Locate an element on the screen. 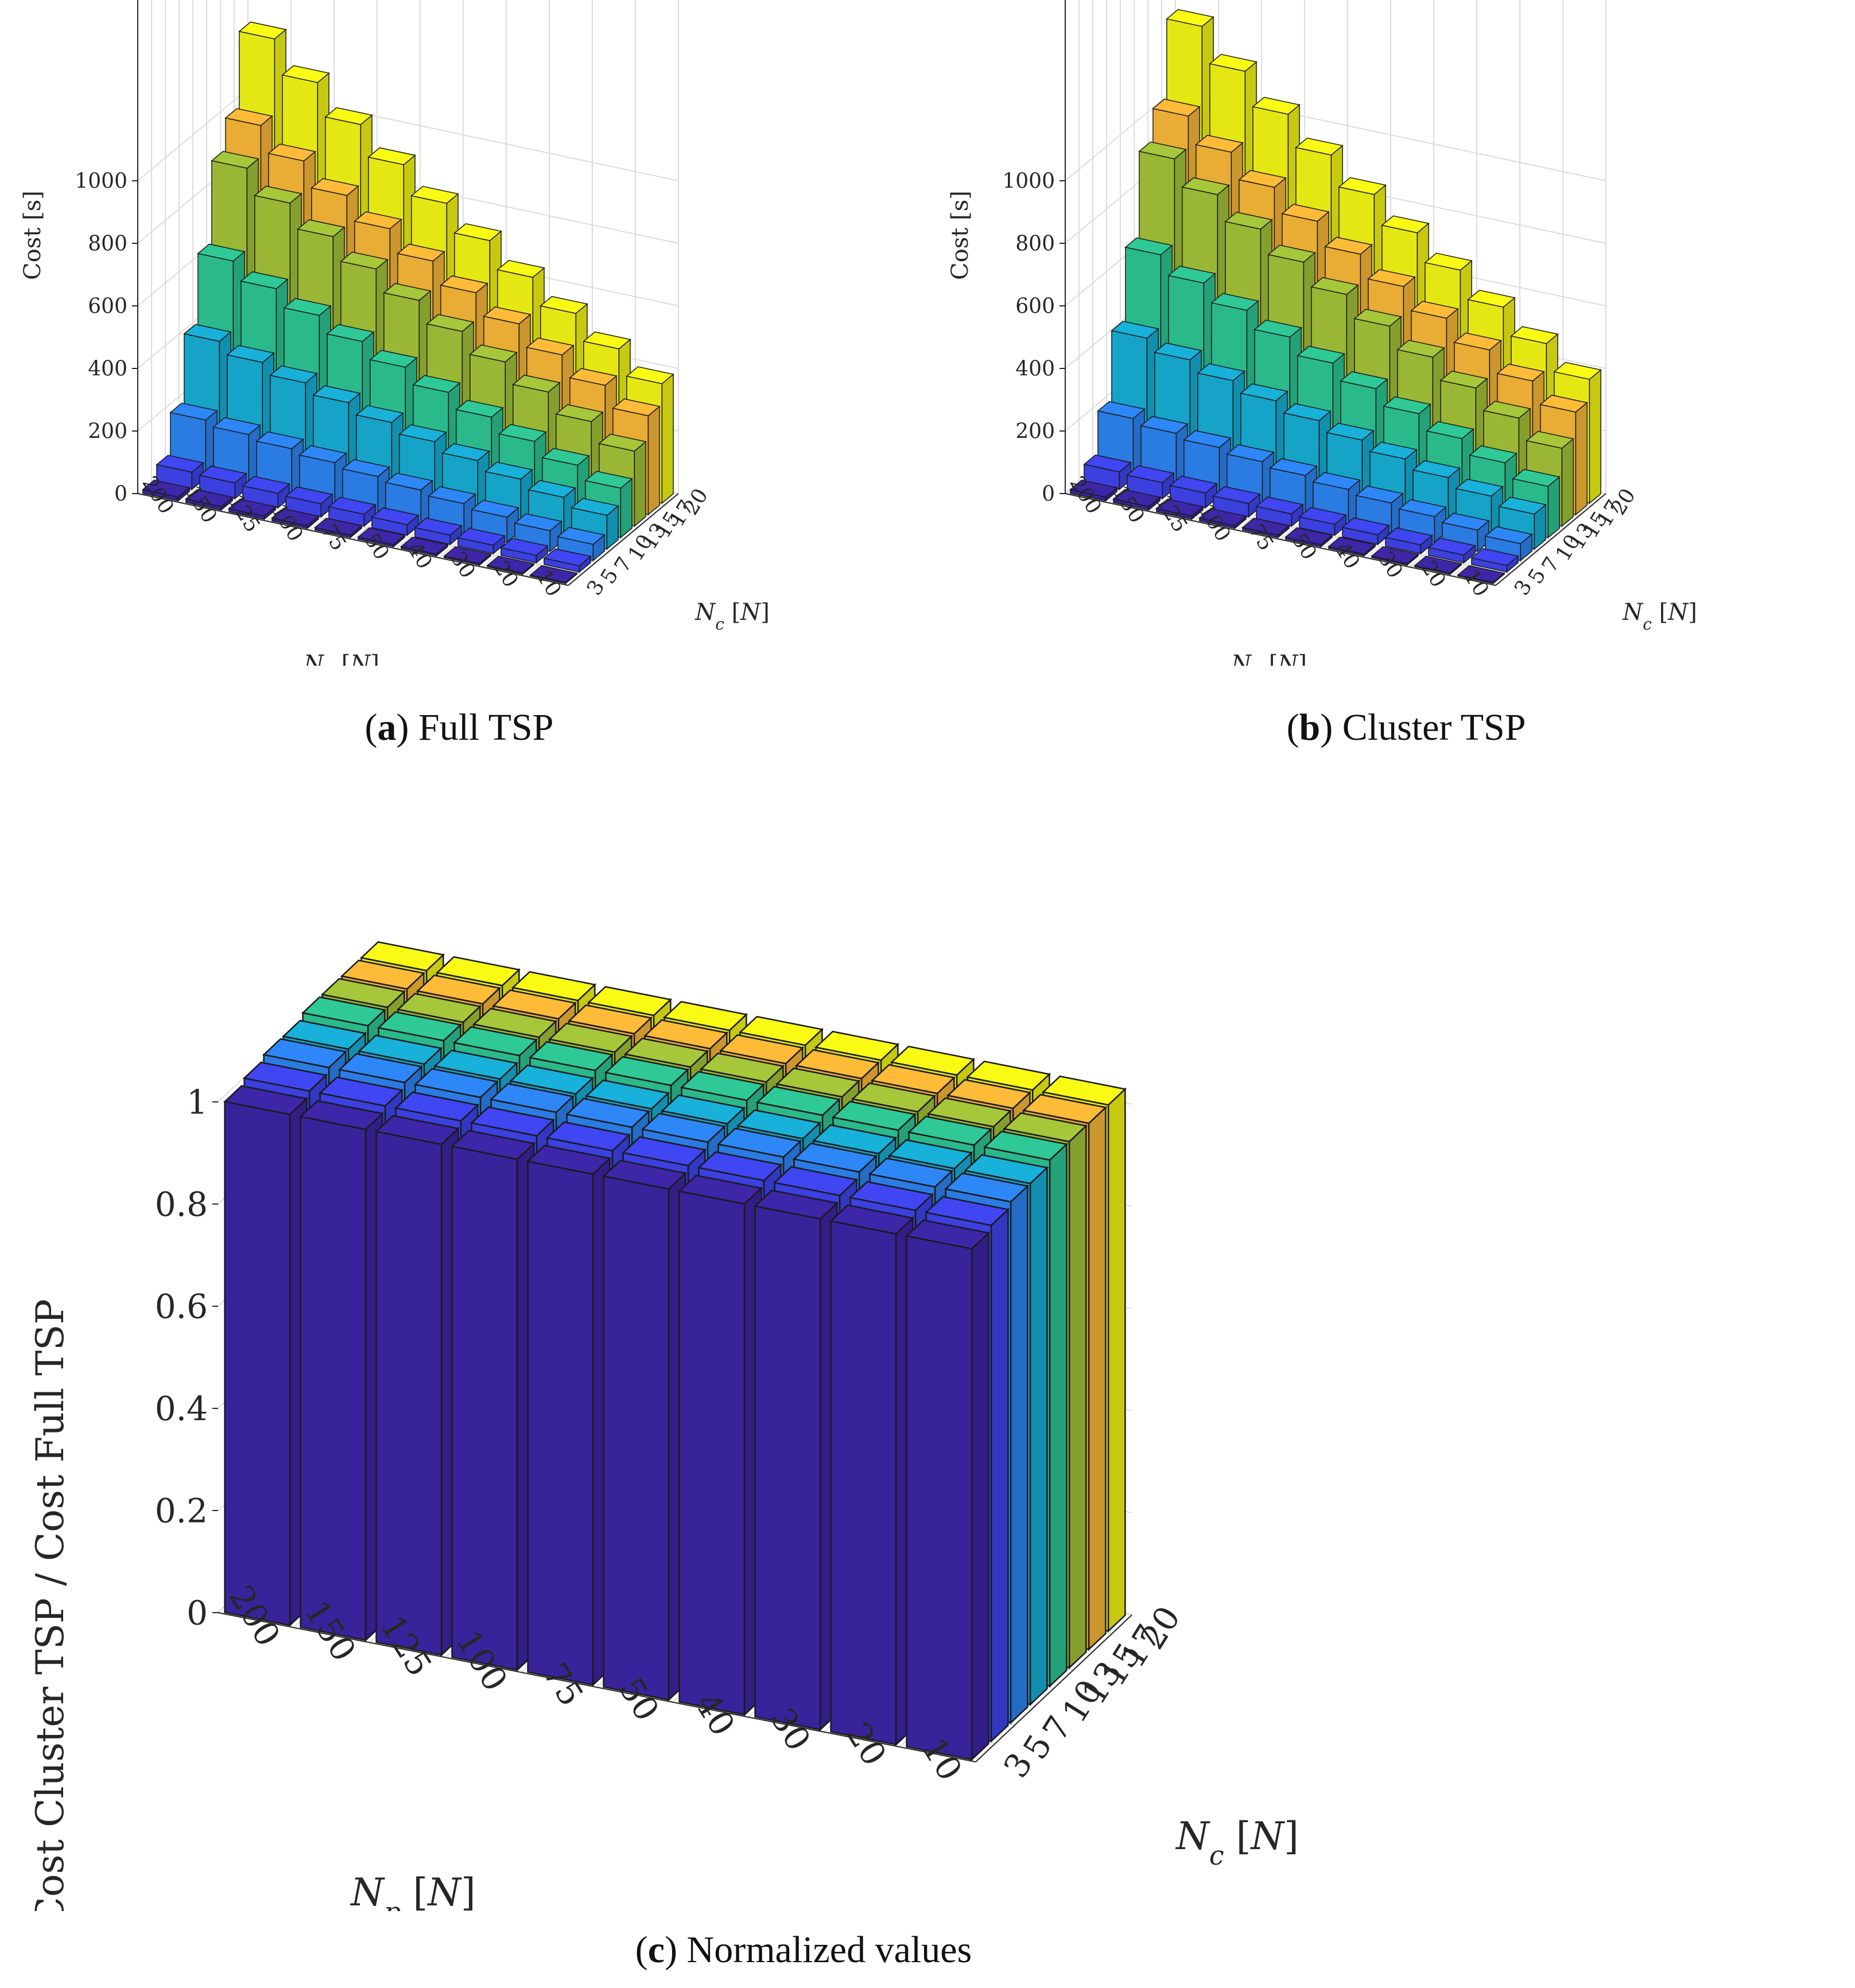  z-tick-label: 200 is located at coordinates (107, 432).